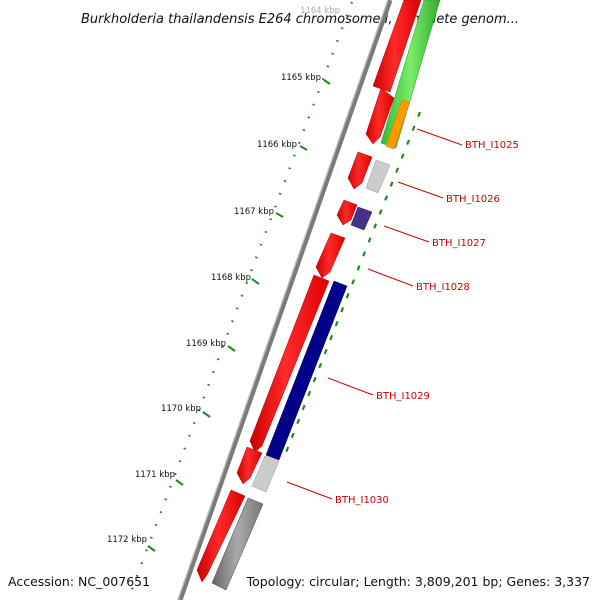 This screenshot has width=600, height=600. What do you see at coordinates (443, 287) in the screenshot?
I see `gene-label: BTH_I1028` at bounding box center [443, 287].